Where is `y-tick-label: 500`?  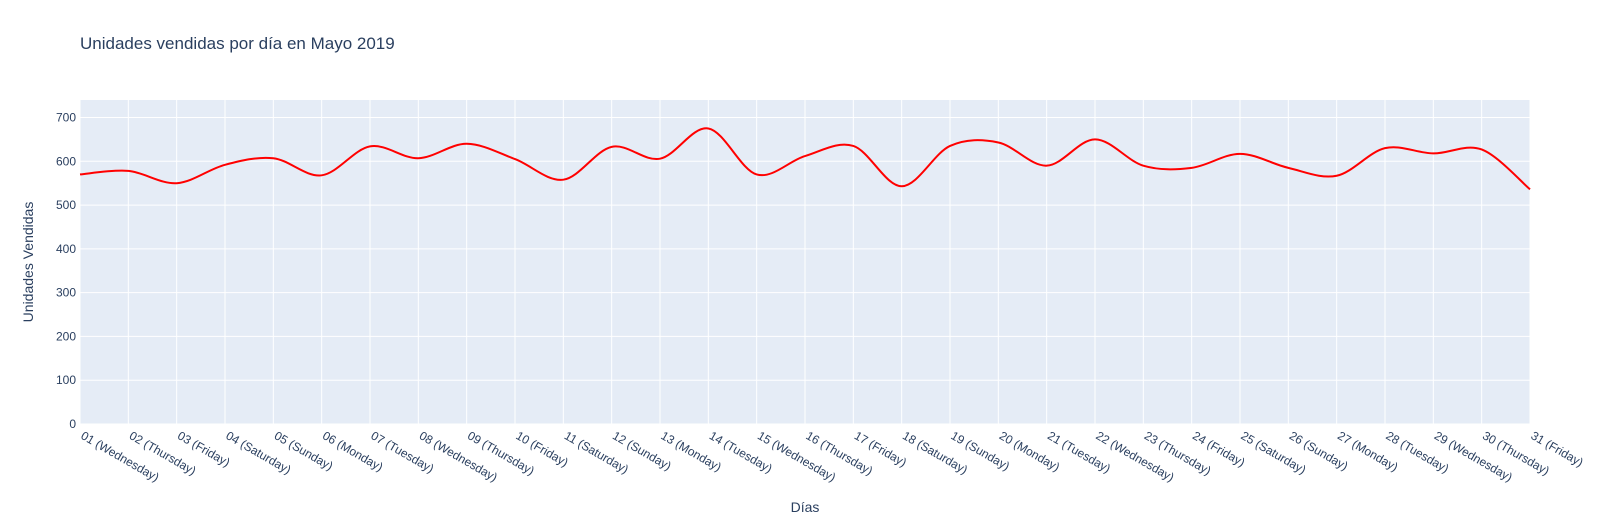
y-tick-label: 500 is located at coordinates (66, 205).